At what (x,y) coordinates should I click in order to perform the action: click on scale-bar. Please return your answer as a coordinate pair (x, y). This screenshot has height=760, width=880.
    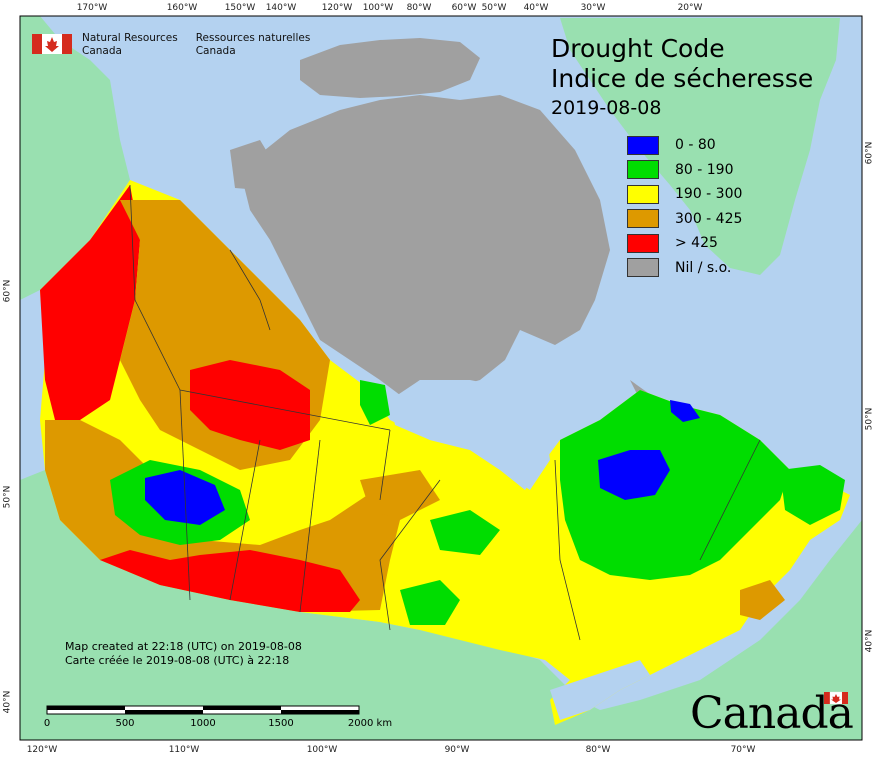
    Looking at the image, I should click on (203, 710).